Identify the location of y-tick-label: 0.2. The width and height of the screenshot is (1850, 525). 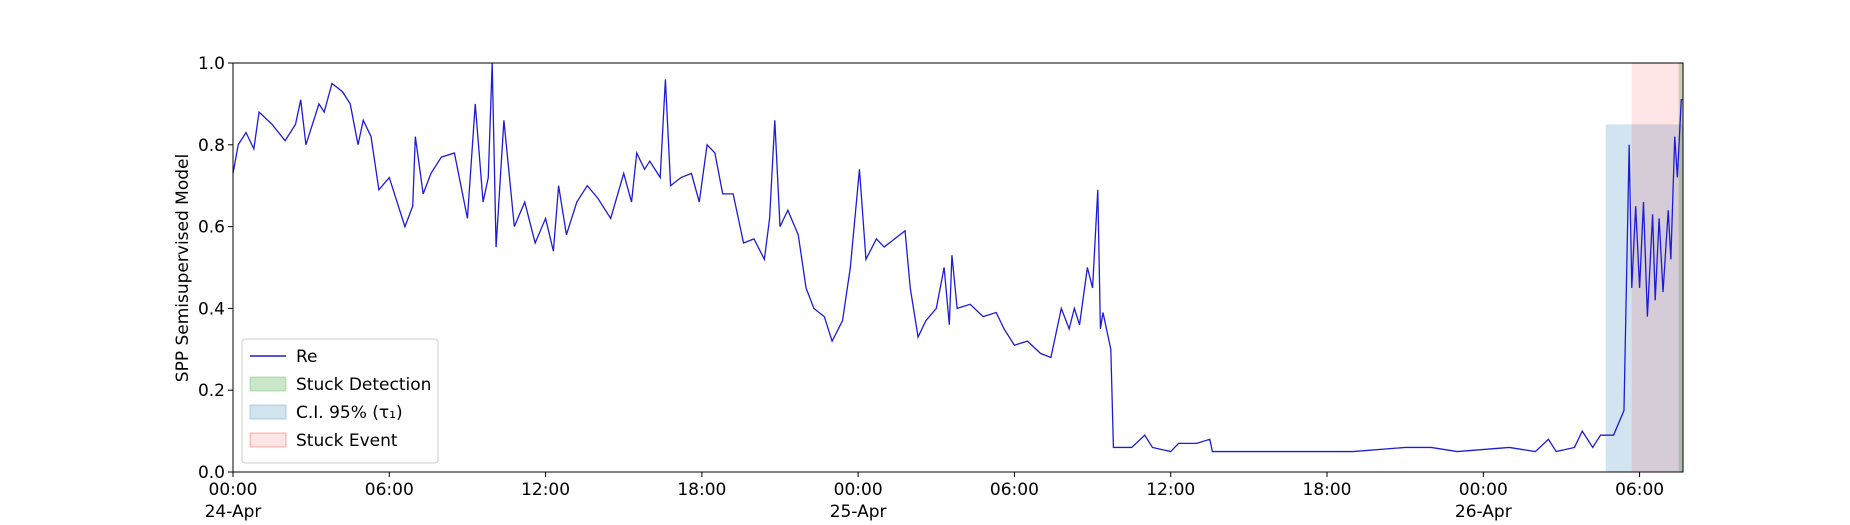
(211, 391).